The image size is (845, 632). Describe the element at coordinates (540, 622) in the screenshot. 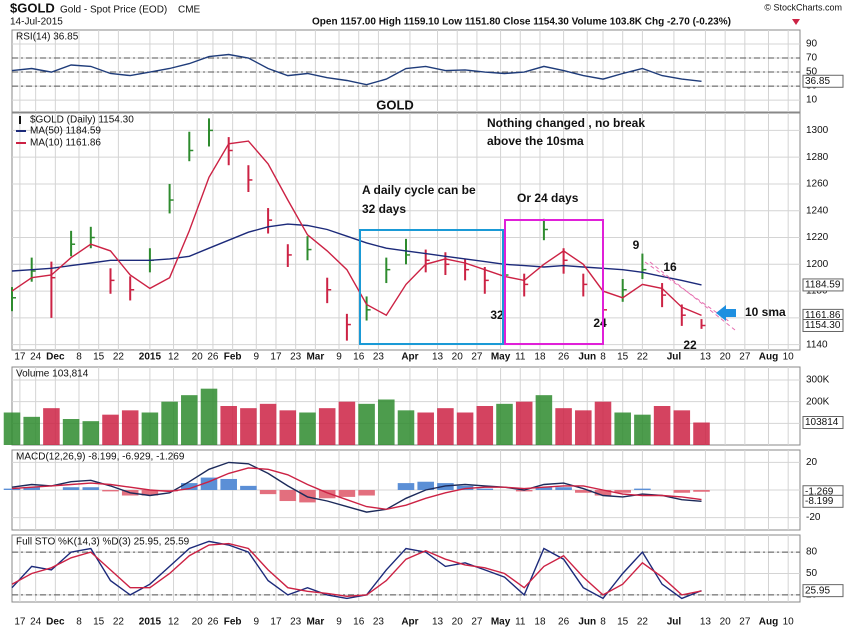

I see `x-tick-label: 18` at that location.